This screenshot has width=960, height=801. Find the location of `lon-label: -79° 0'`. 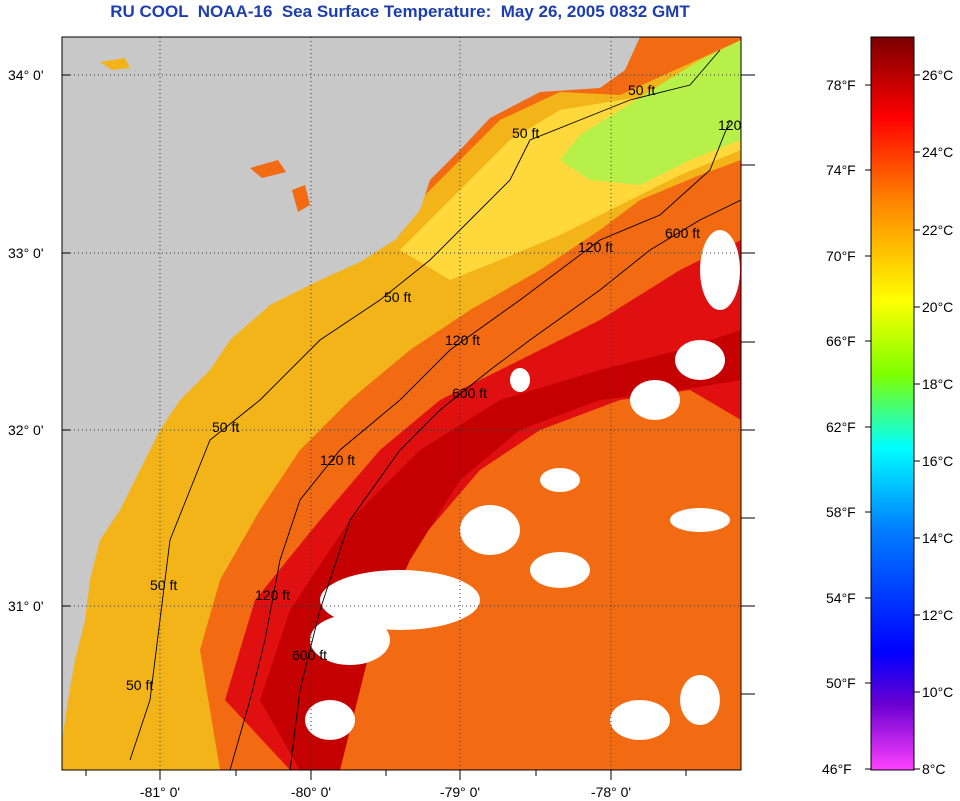

lon-label: -79° 0' is located at coordinates (460, 792).